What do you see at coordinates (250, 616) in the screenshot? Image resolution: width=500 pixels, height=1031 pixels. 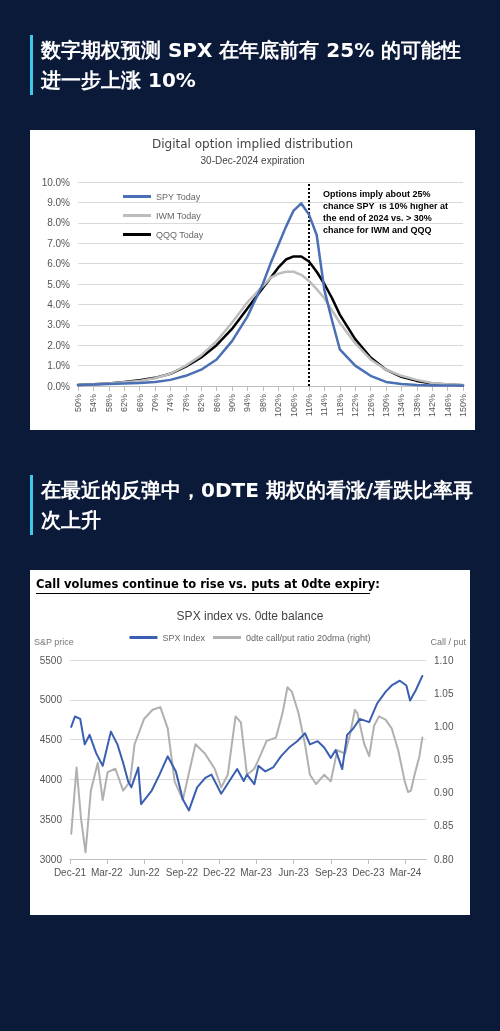 I see `text: SPX index vs. 0dte balance` at bounding box center [250, 616].